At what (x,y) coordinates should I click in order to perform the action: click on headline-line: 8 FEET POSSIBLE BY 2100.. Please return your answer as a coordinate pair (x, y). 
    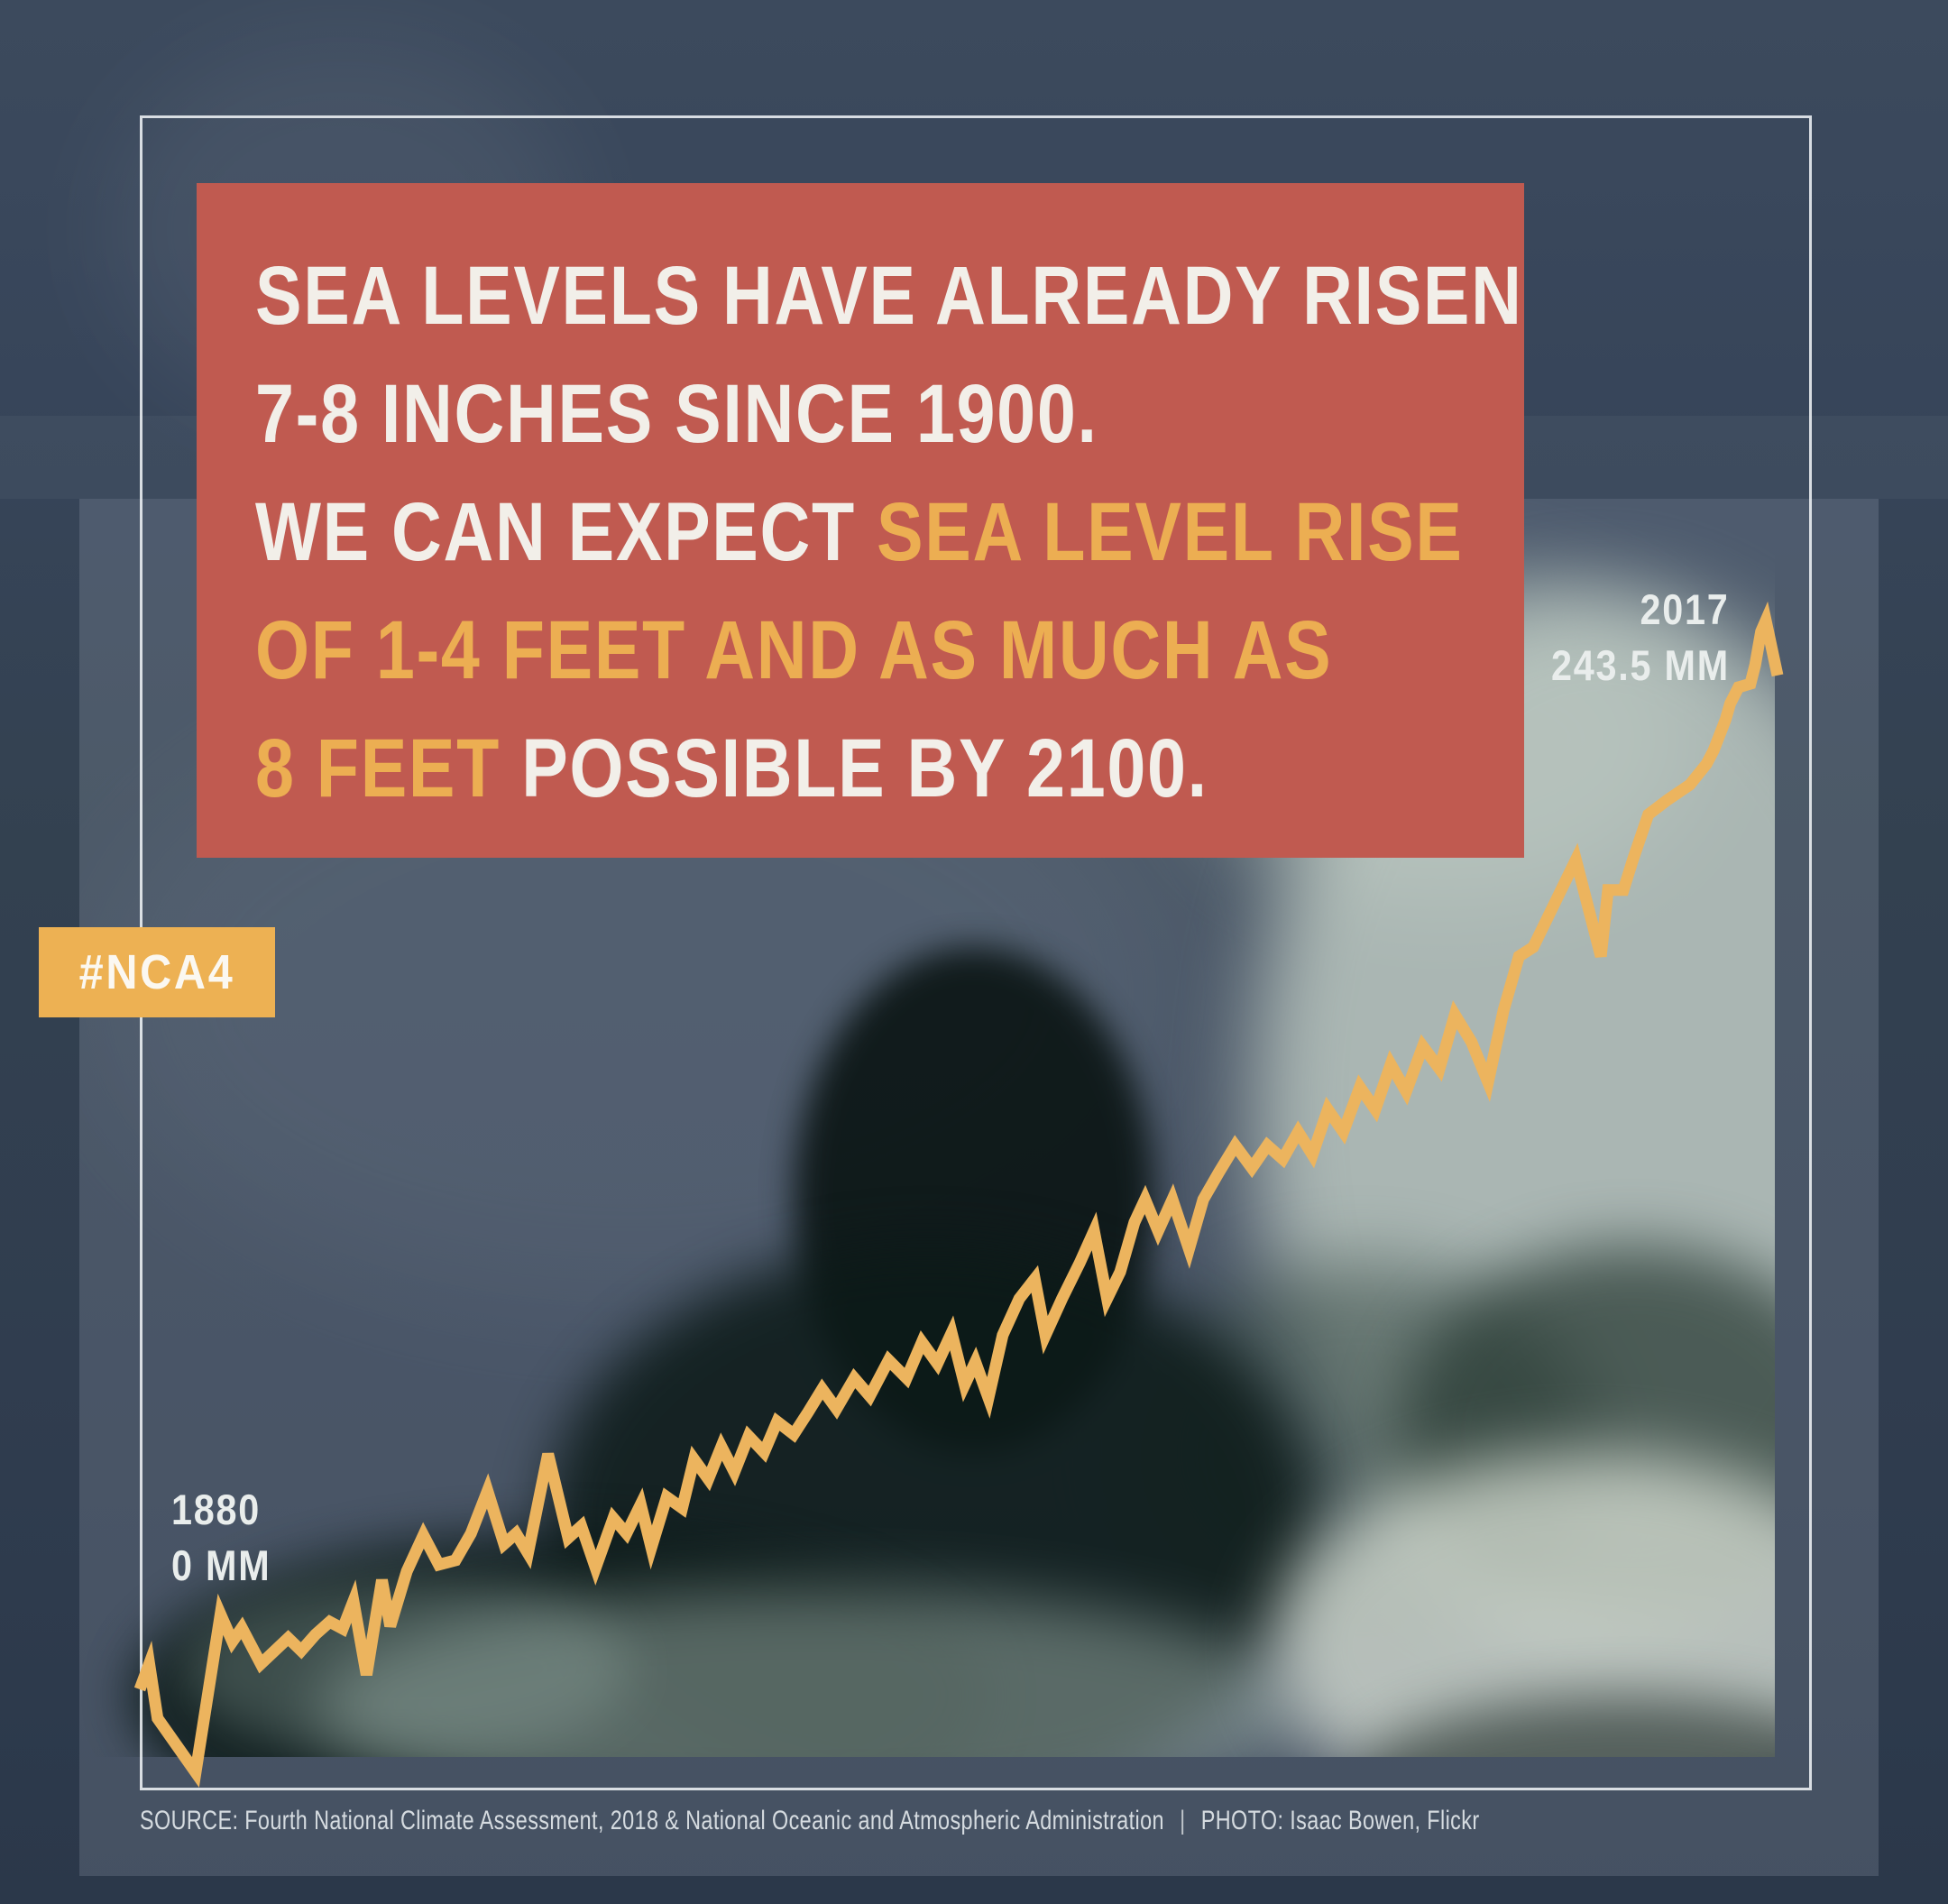
    Looking at the image, I should click on (731, 768).